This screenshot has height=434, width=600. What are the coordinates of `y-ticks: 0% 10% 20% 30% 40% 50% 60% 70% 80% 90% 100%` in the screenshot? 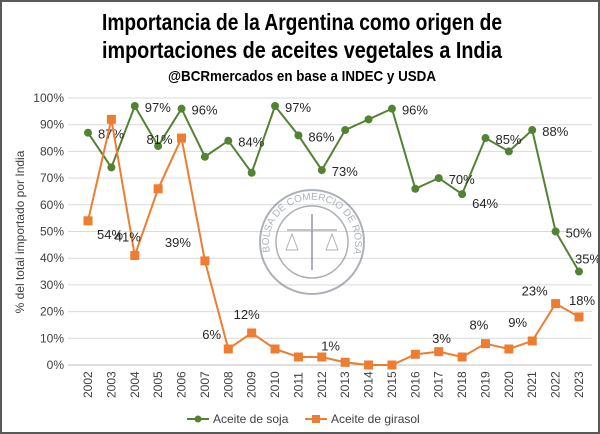 It's located at (48, 231).